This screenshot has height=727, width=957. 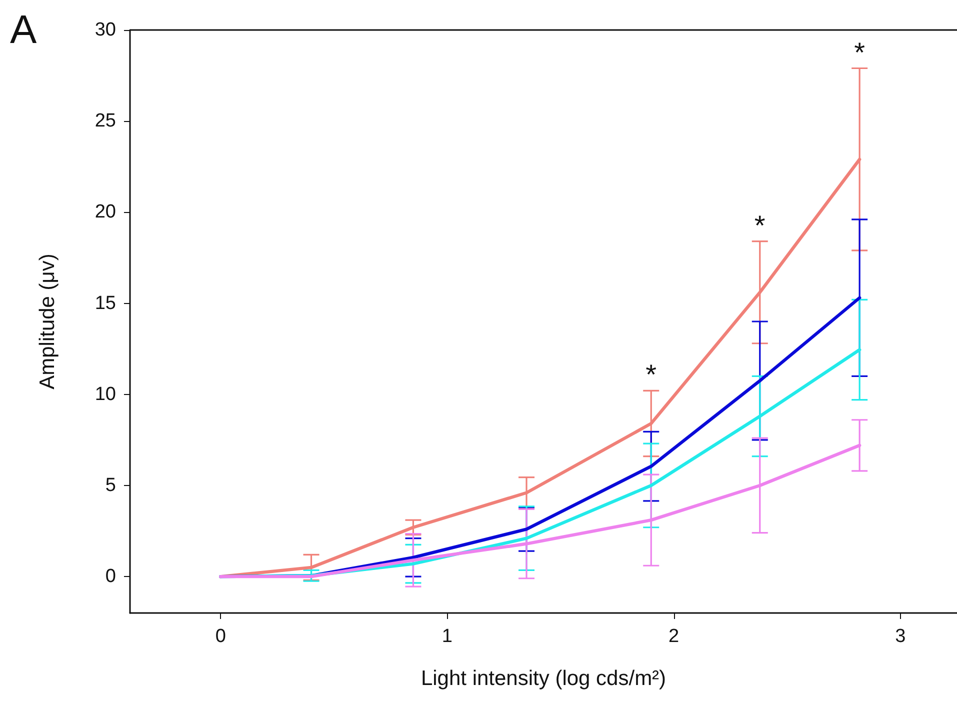 What do you see at coordinates (900, 636) in the screenshot?
I see `x-tick-label: 3` at bounding box center [900, 636].